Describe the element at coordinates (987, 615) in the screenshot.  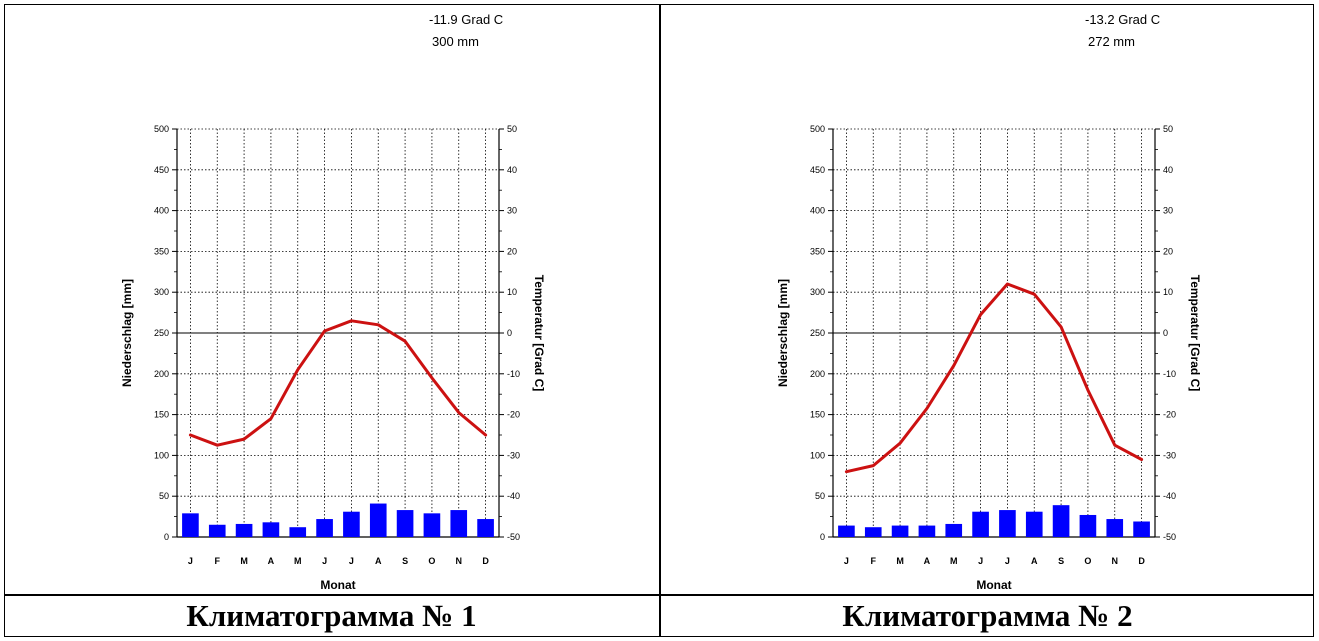
I see `chart-2-caption: Климатограмма № 2` at that location.